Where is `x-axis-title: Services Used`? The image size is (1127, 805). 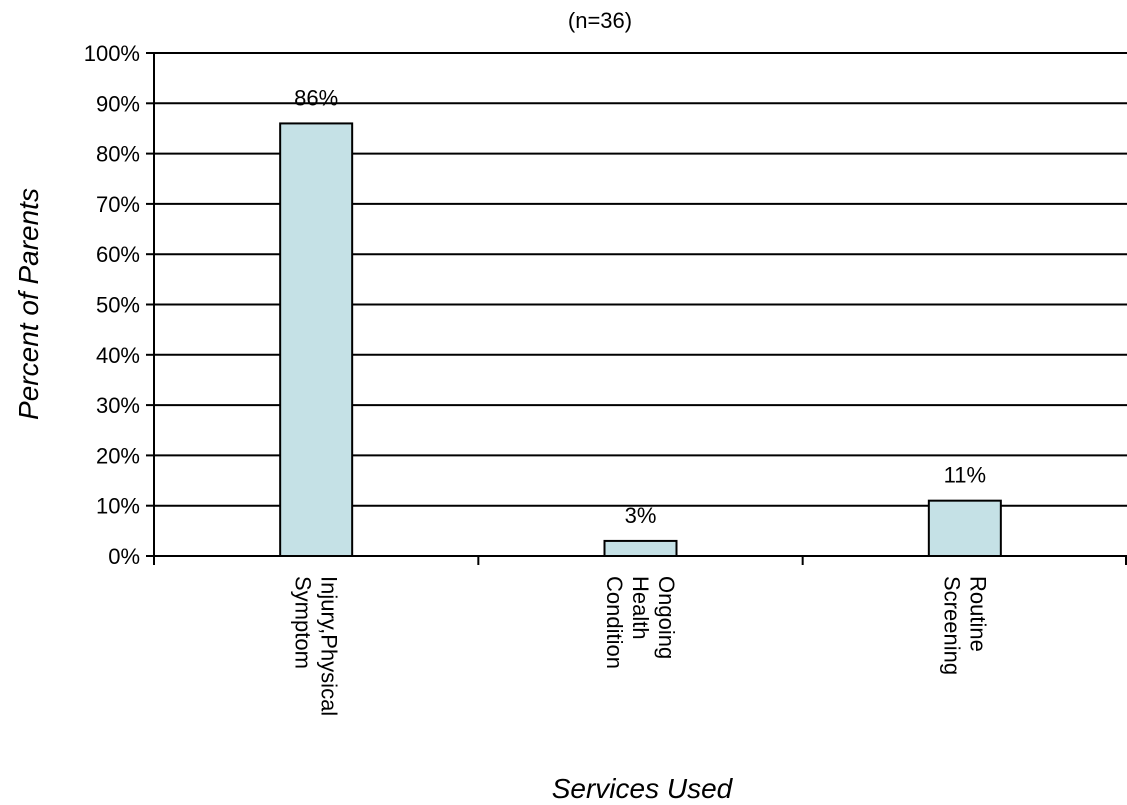
x-axis-title: Services Used is located at coordinates (643, 788).